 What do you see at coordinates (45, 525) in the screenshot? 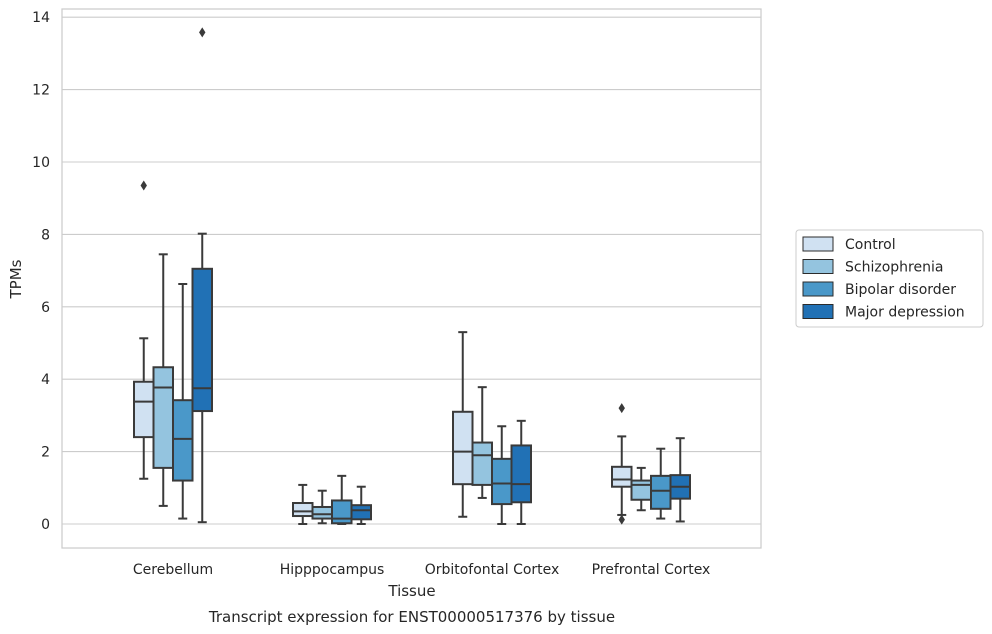
I see `y-tick-label: 0` at bounding box center [45, 525].